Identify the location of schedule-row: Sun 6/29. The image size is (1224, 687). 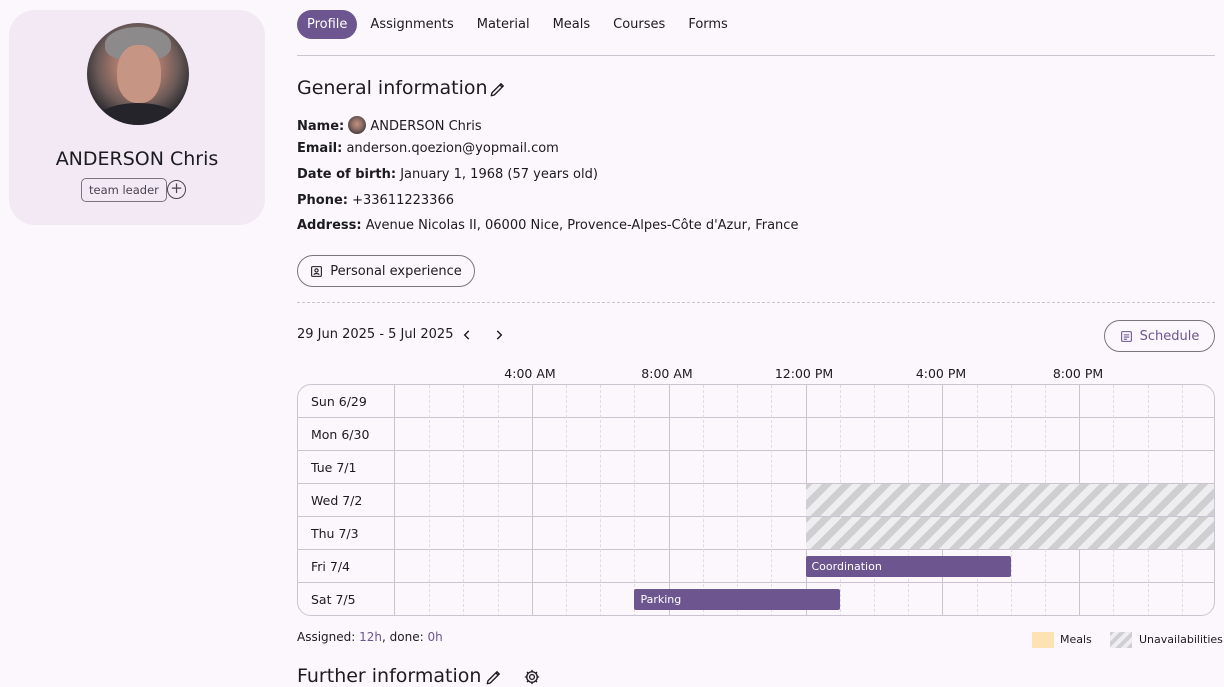
(756, 401).